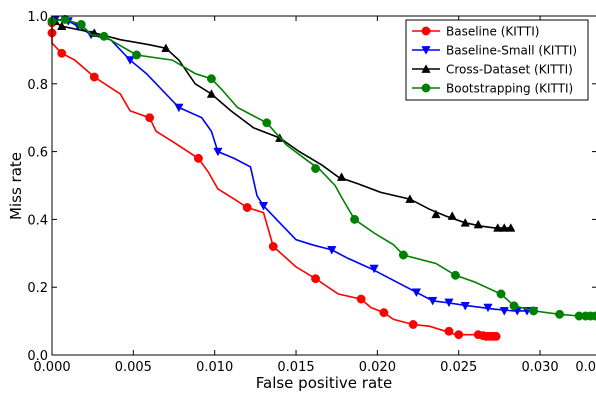 The height and width of the screenshot is (395, 596). What do you see at coordinates (539, 367) in the screenshot?
I see `x-tick-label: 0.030` at bounding box center [539, 367].